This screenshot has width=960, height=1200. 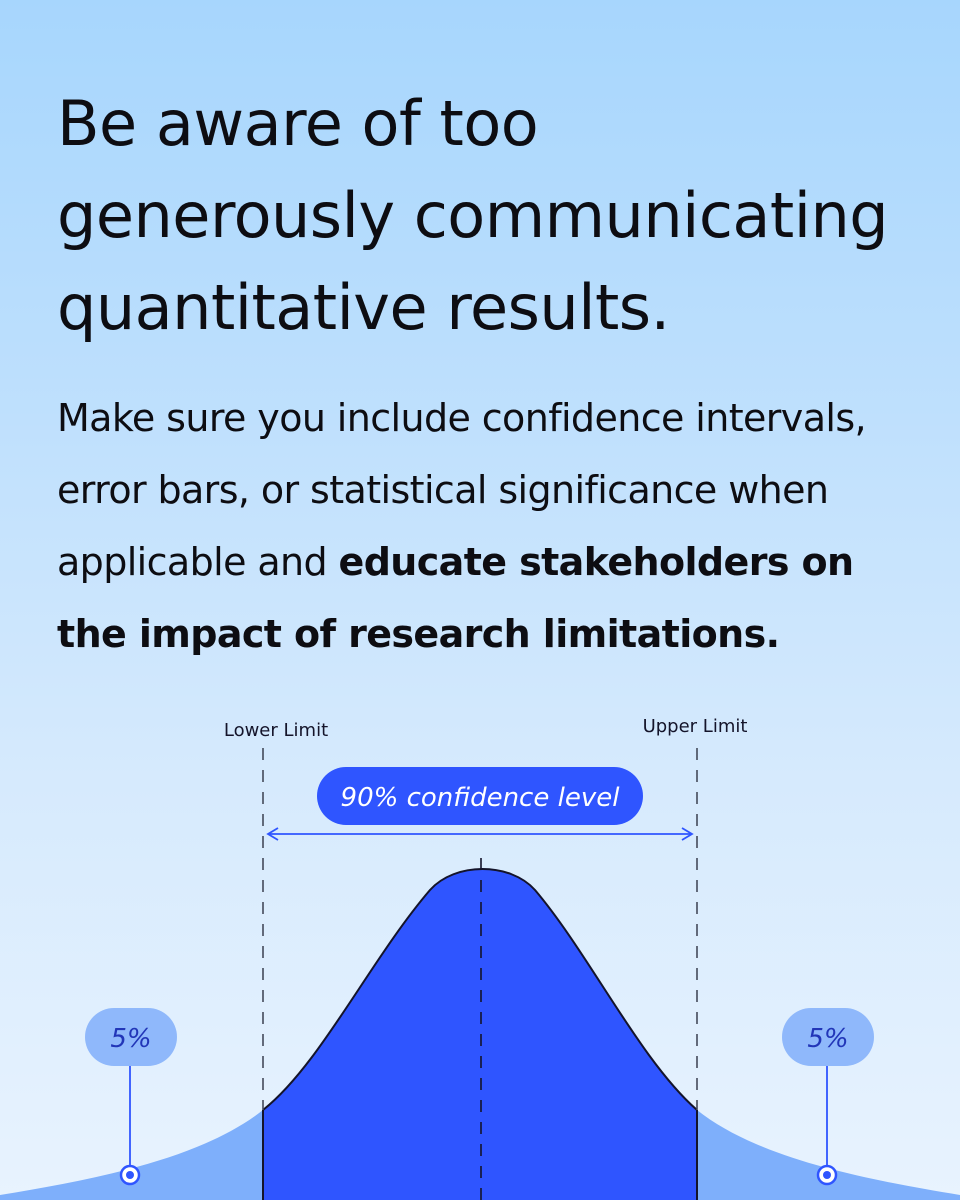 I want to click on confidence-level-pill, so click(x=480, y=796).